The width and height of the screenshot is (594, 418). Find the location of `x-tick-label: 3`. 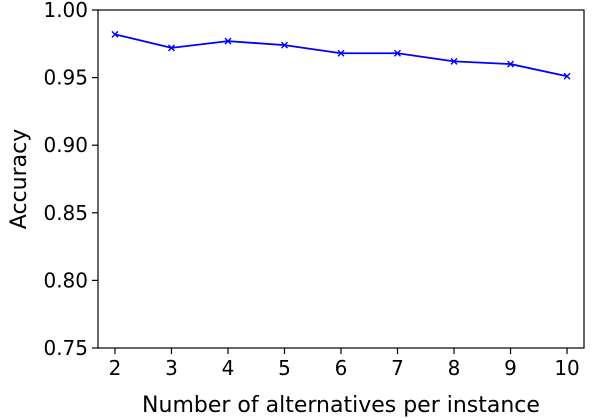

x-tick-label: 3 is located at coordinates (171, 368).